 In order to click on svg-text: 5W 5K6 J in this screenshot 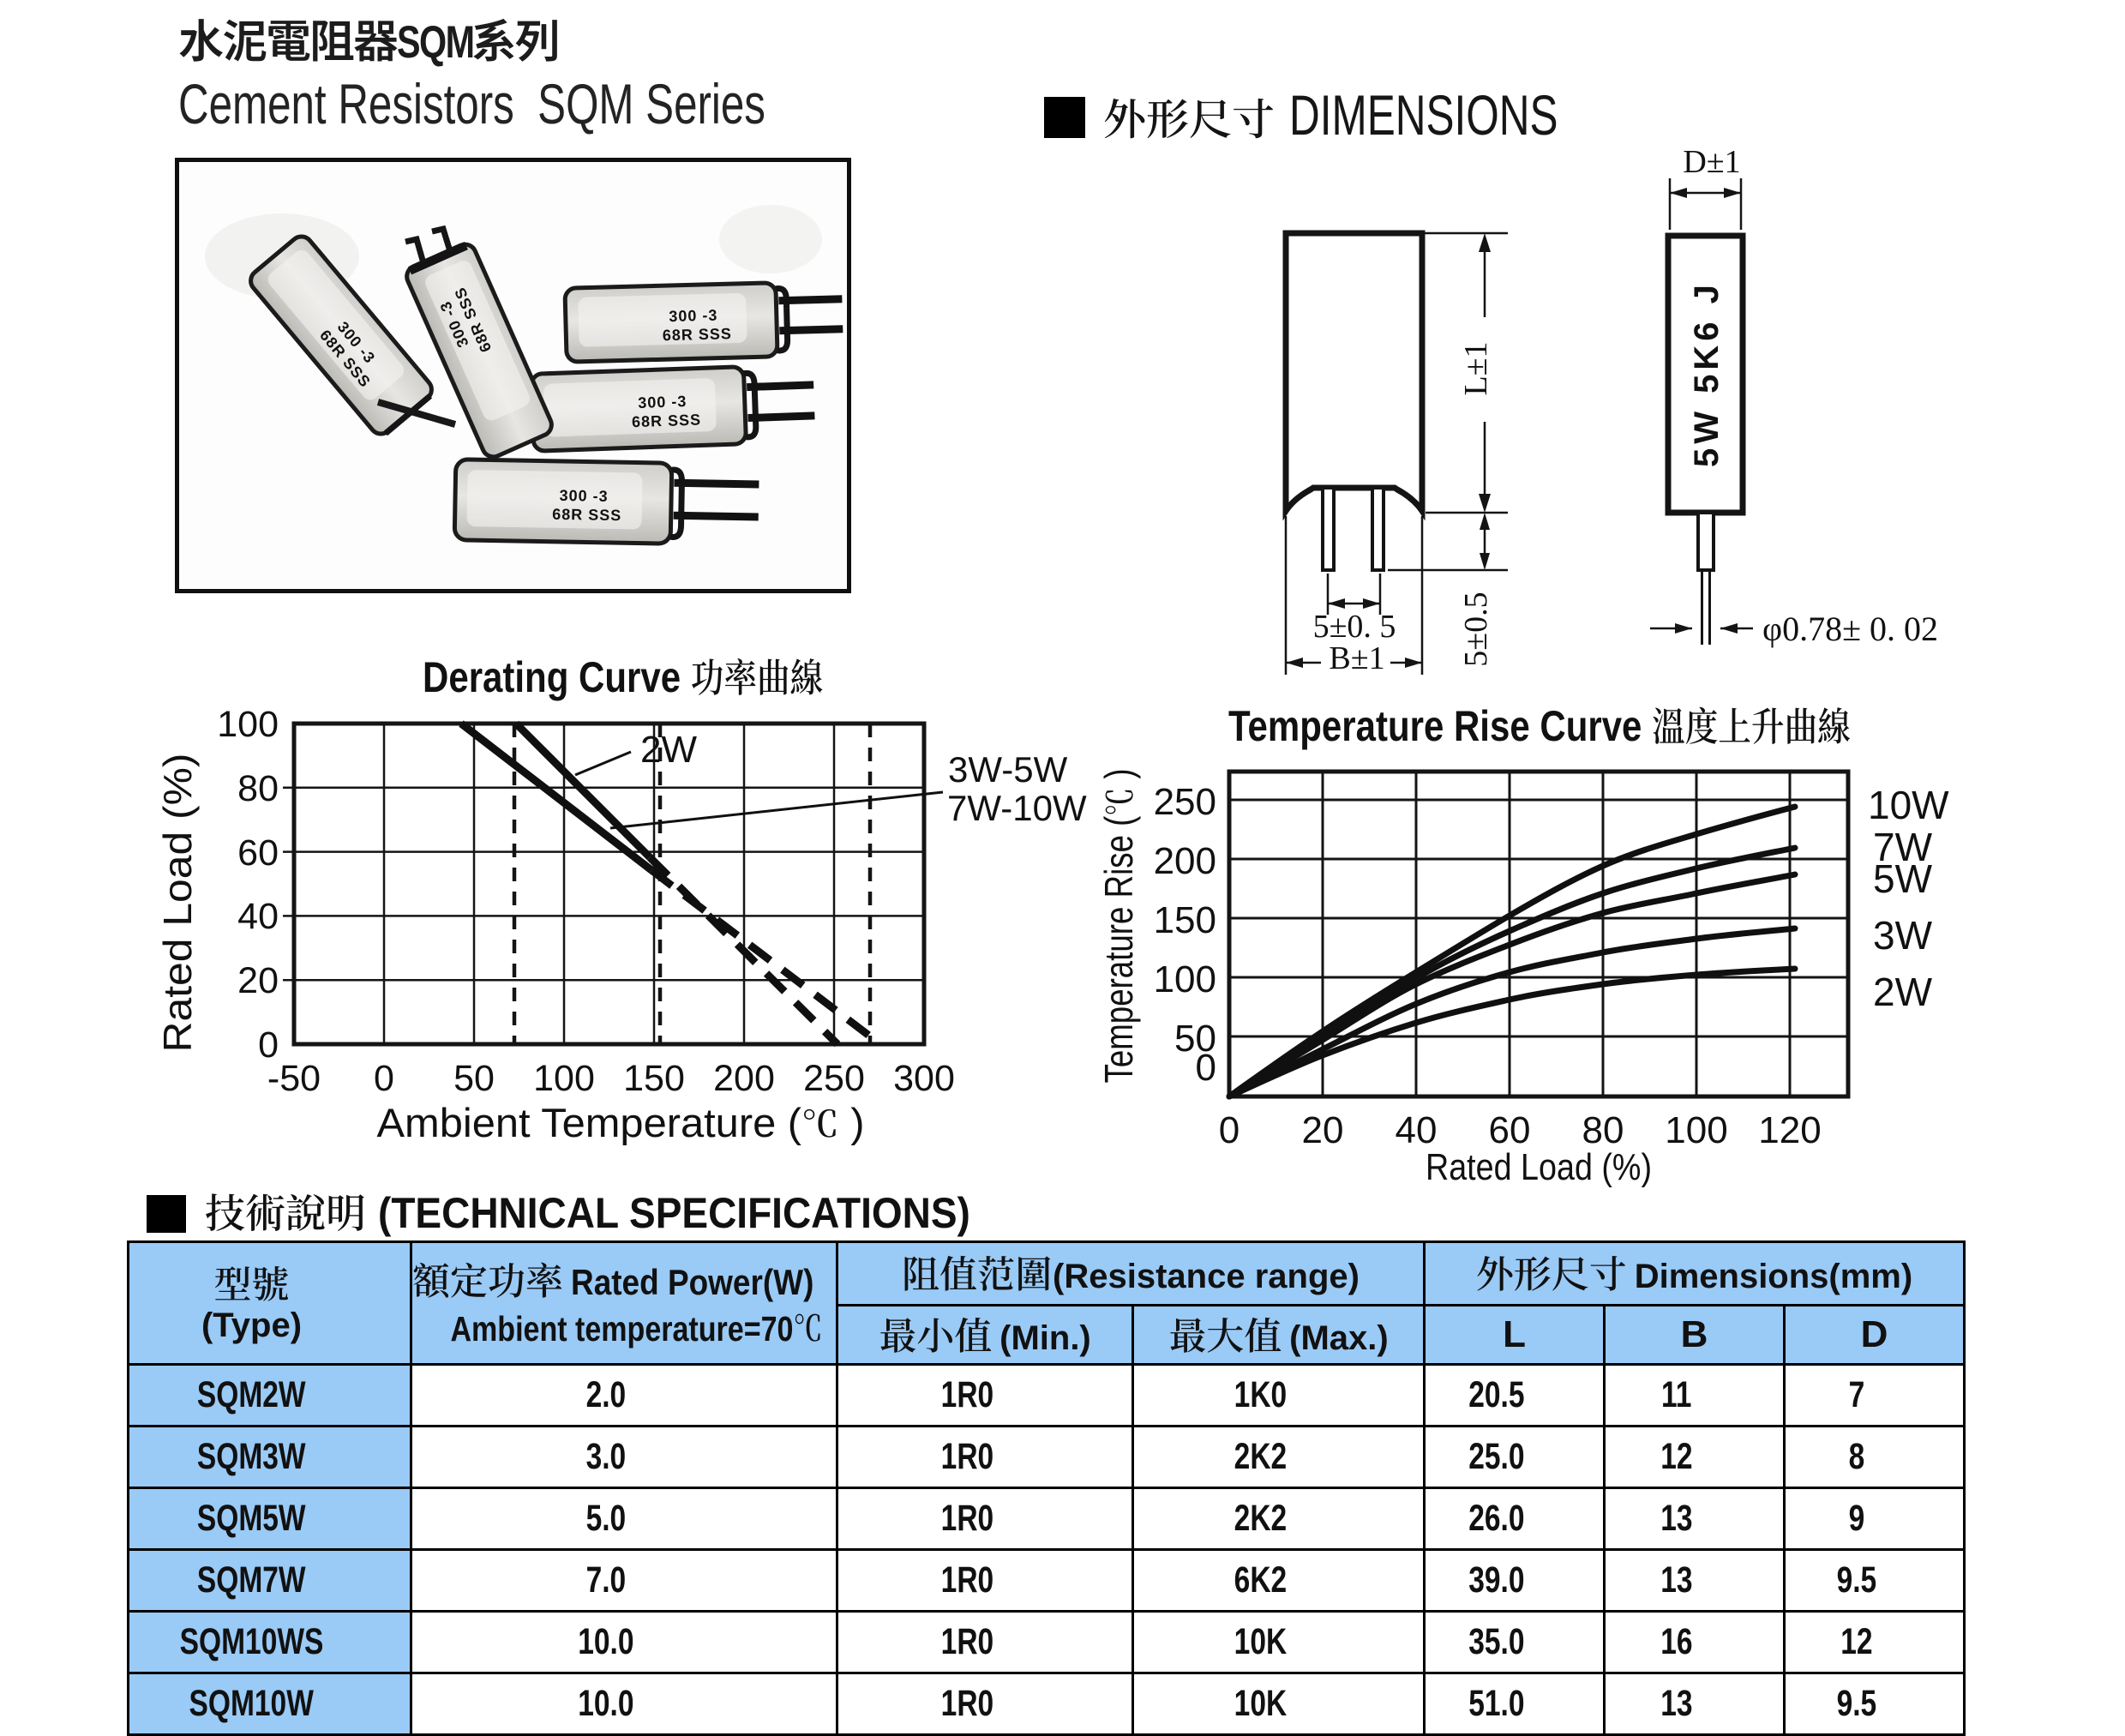, I will do `click(1707, 373)`.